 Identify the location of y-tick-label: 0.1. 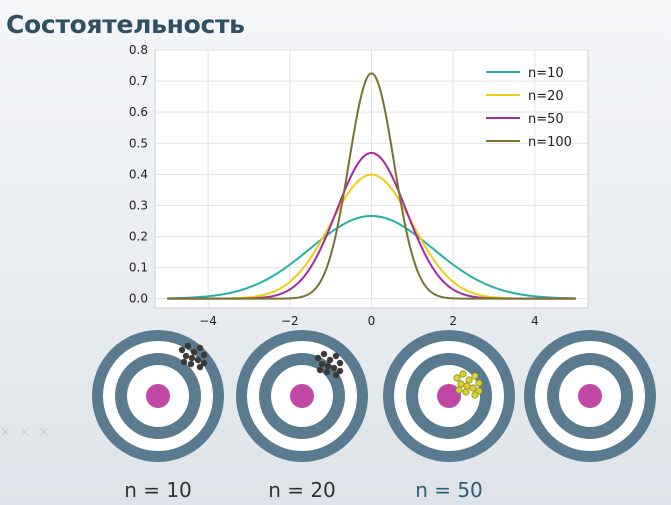
(138, 268).